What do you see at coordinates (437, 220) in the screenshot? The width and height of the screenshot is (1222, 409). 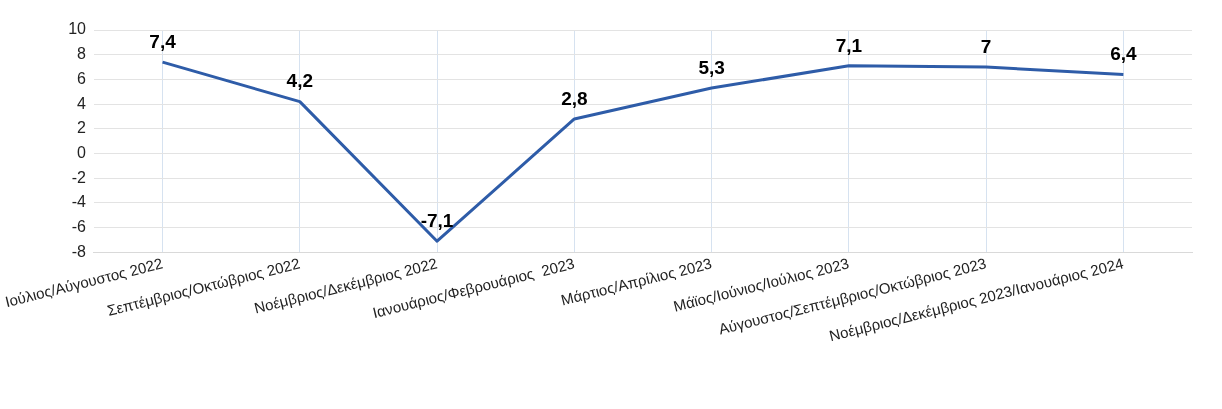 I see `data-label: -7,1` at bounding box center [437, 220].